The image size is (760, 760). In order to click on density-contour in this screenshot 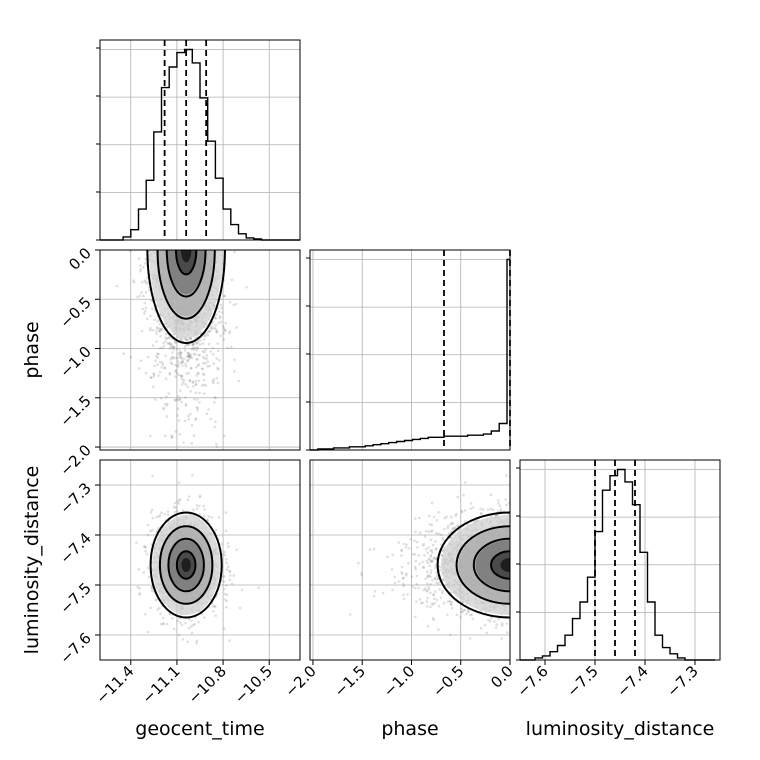, I will do `click(186, 297)`.